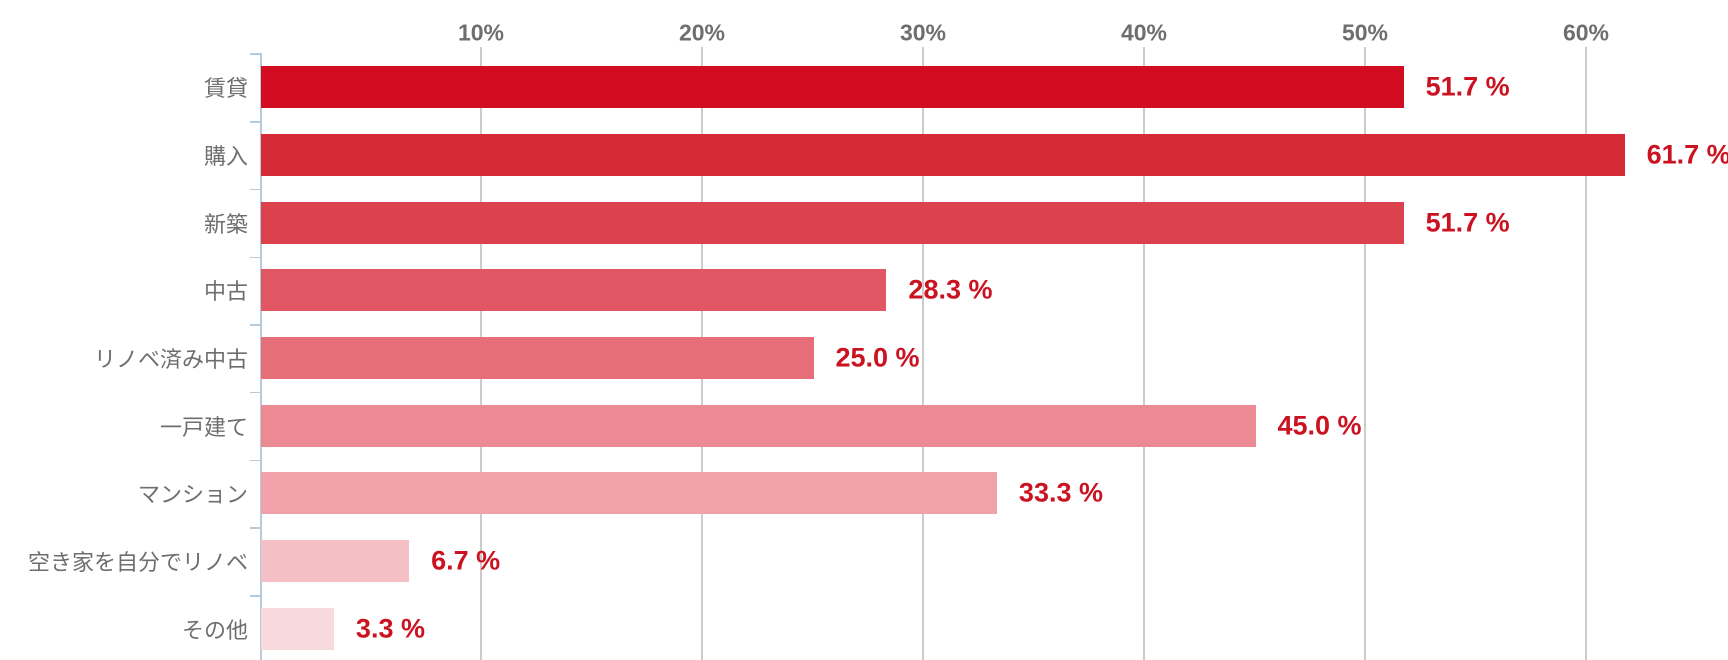  Describe the element at coordinates (923, 32) in the screenshot. I see `x-tick-label: 30%` at that location.